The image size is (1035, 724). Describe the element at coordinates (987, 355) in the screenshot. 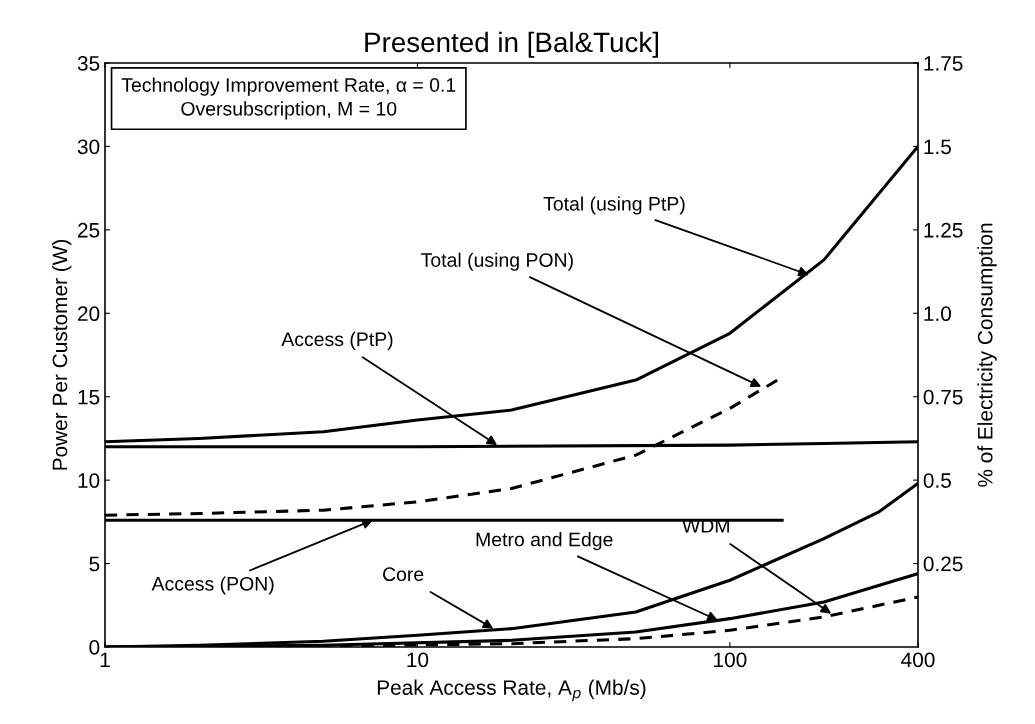

I see `y2-axis-title: % of Electricity Consumption` at that location.